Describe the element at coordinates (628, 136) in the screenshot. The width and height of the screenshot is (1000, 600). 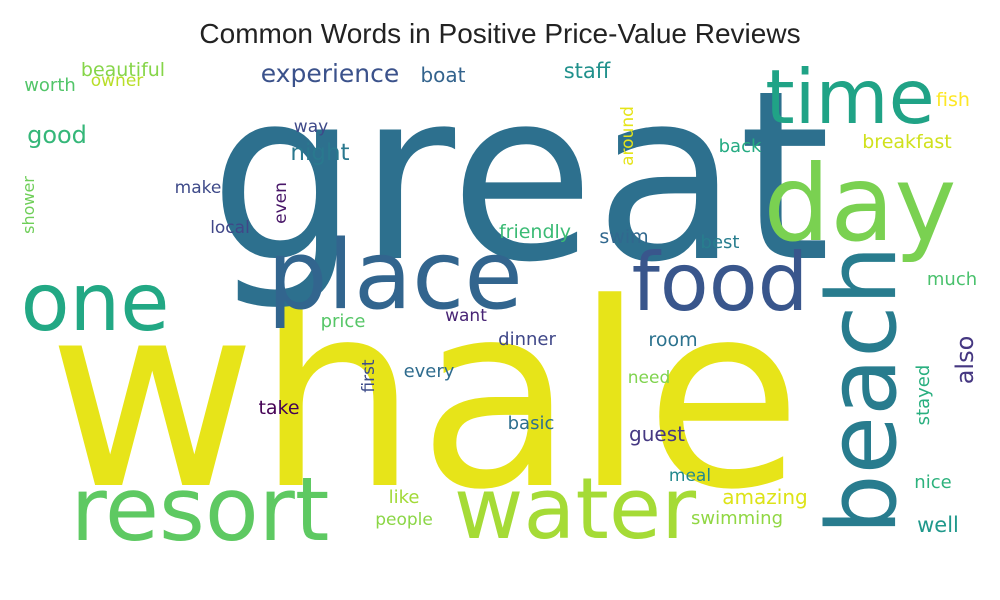
I see `word-around: around` at that location.